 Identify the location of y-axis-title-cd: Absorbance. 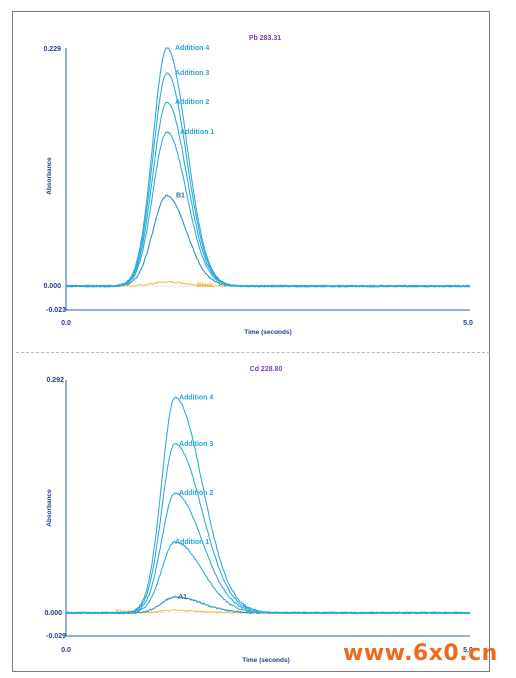
(49, 508).